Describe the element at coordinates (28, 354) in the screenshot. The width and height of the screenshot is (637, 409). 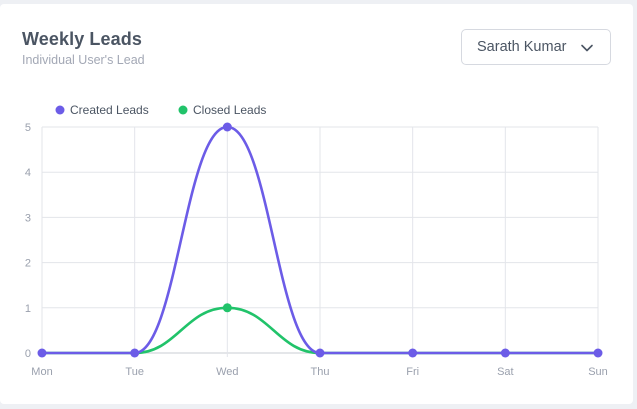
I see `y-tick-label: 0` at that location.